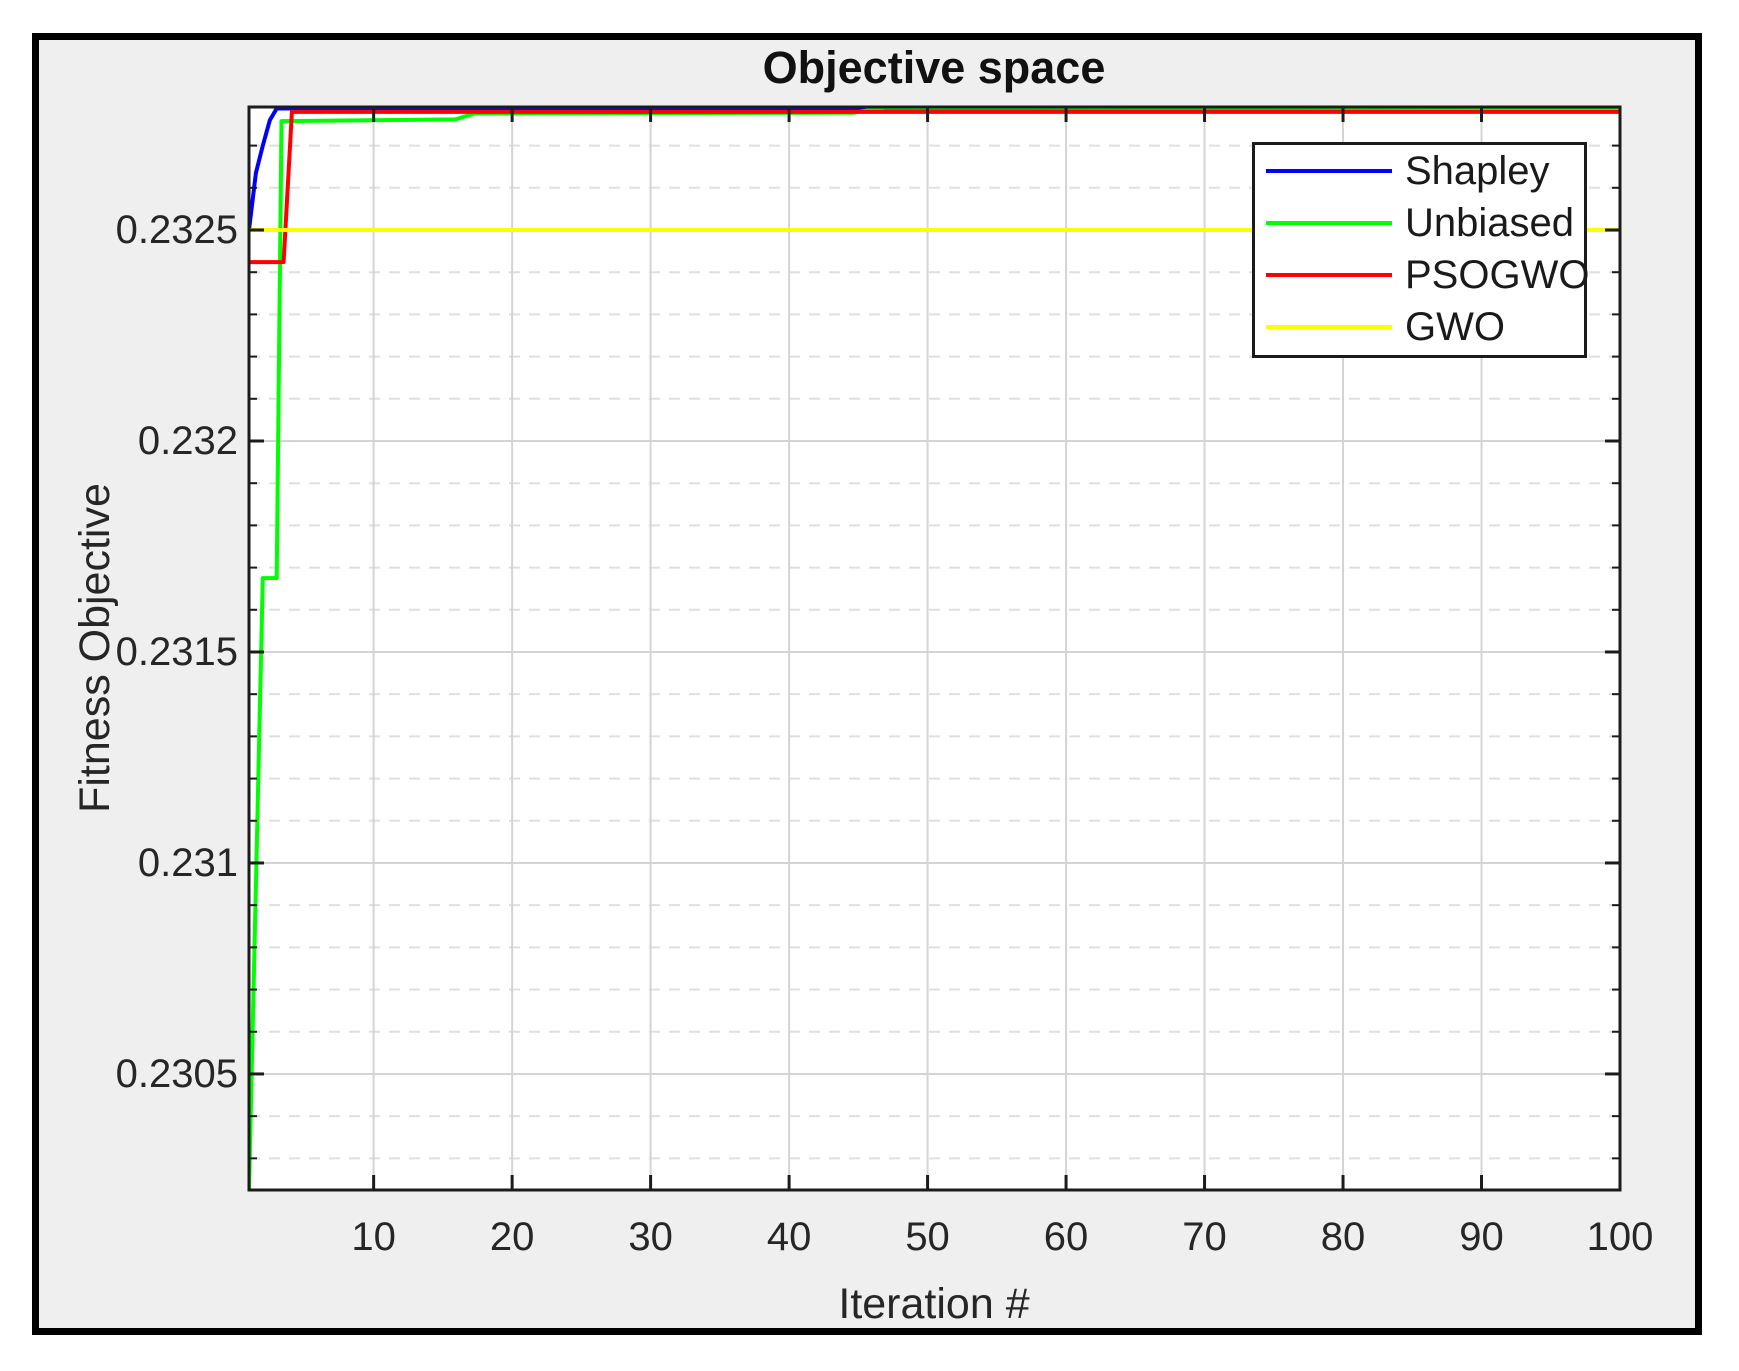 The height and width of the screenshot is (1371, 1739). What do you see at coordinates (1343, 1237) in the screenshot?
I see `x-tick-label: 80` at bounding box center [1343, 1237].